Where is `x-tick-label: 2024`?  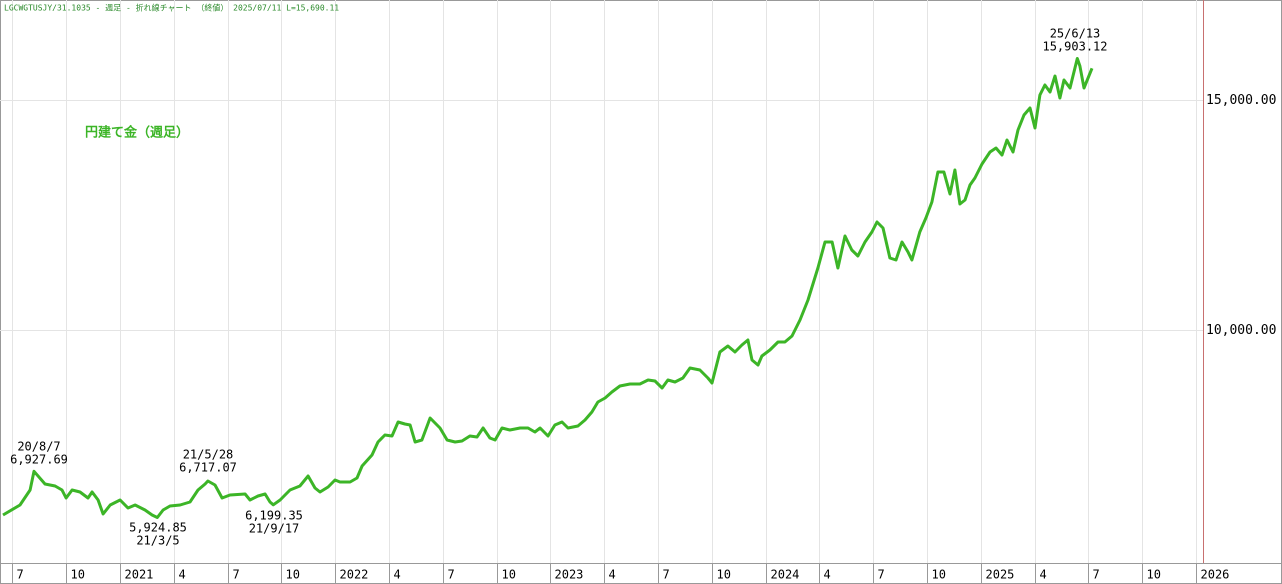
x-tick-label: 2024 is located at coordinates (785, 575).